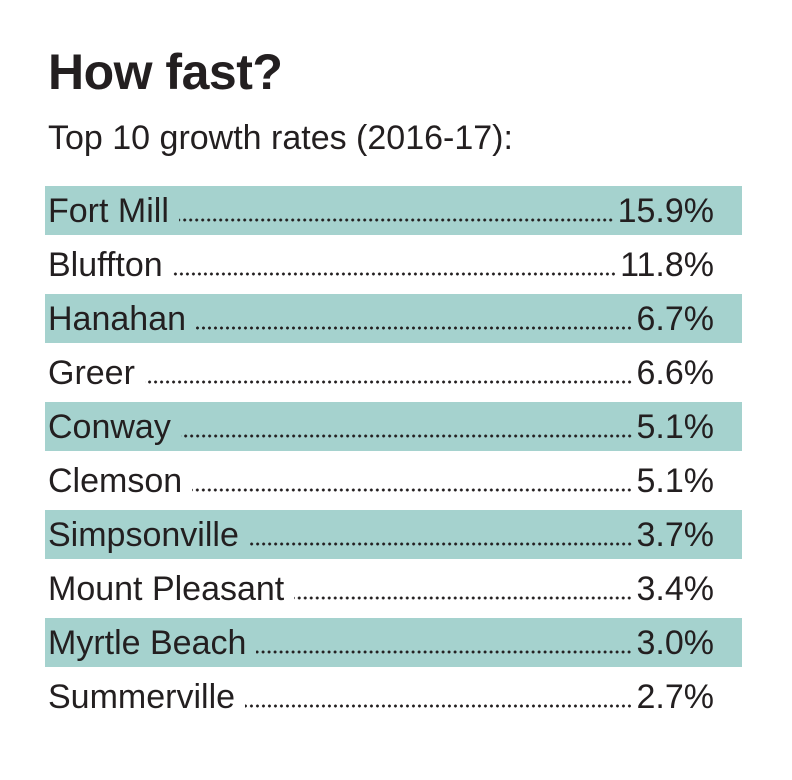 The image size is (792, 780). I want to click on growth-value: 11.8%, so click(667, 264).